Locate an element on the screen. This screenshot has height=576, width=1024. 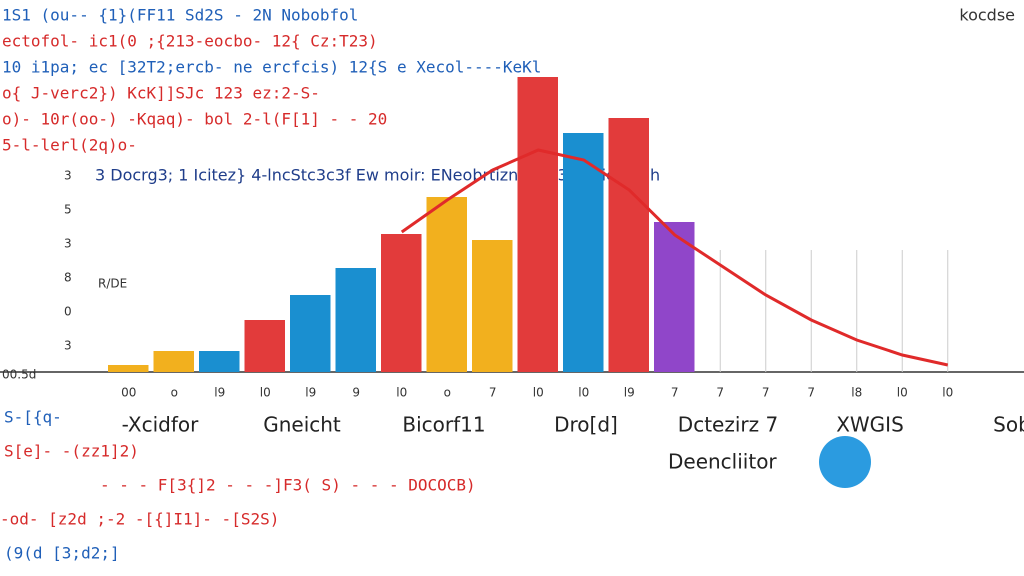
x-tick-label: 00 is located at coordinates (128, 393).